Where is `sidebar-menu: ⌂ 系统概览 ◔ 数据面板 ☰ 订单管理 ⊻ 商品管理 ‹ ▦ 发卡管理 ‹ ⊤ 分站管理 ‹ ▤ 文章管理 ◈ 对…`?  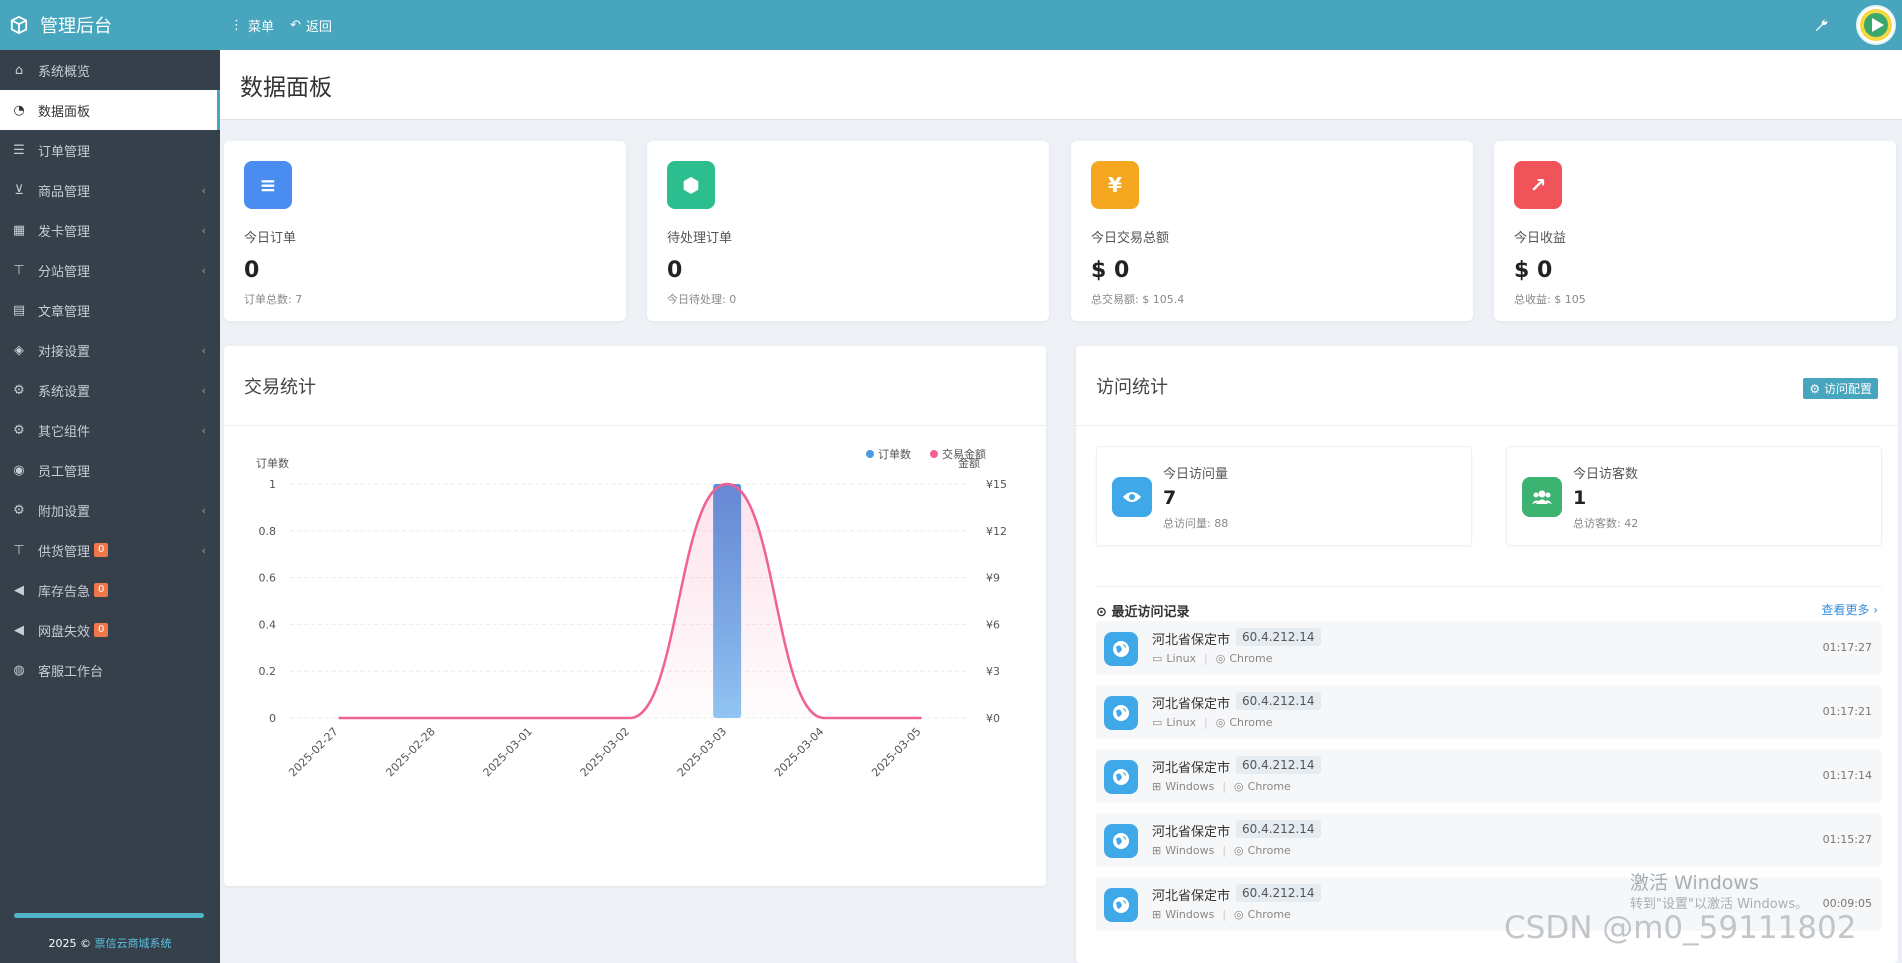
sidebar-menu: ⌂ 系统概览 ◔ 数据面板 ☰ 订单管理 ⊻ 商品管理 ‹ ▦ 发卡管理 ‹ ⊤ 分站管理 ‹ ▤ 文章管理 ◈ 对… is located at coordinates (110, 370).